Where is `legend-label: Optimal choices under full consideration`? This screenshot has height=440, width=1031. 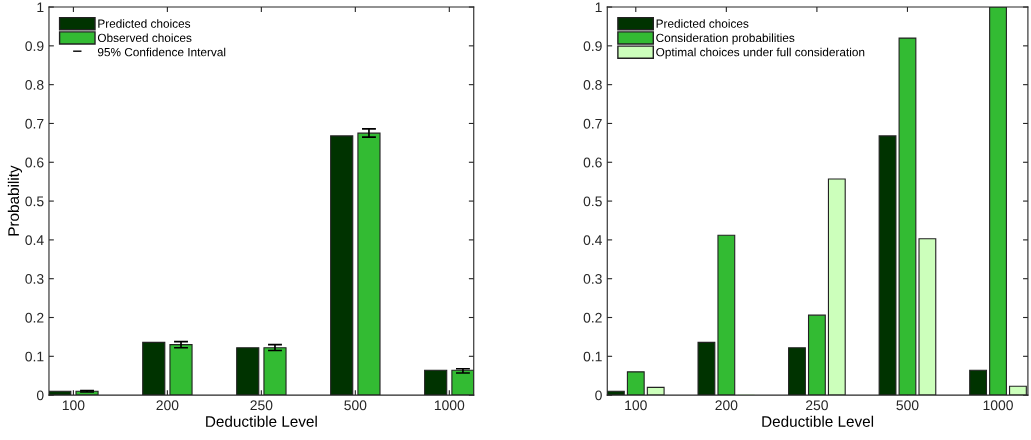
legend-label: Optimal choices under full consideration is located at coordinates (760, 53).